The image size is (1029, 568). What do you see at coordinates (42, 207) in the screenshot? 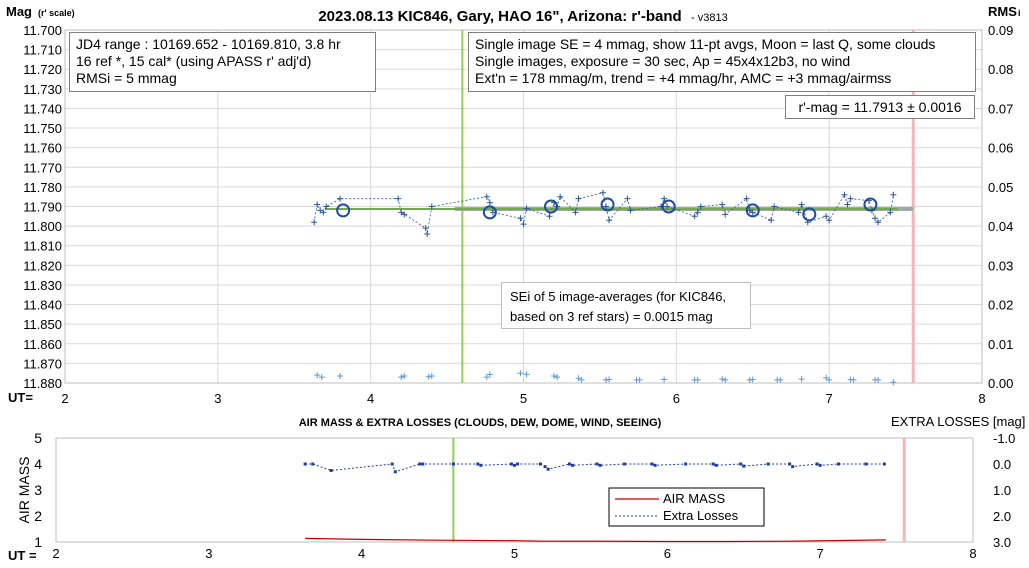
I see `y-tick-label: 11.790` at bounding box center [42, 207].